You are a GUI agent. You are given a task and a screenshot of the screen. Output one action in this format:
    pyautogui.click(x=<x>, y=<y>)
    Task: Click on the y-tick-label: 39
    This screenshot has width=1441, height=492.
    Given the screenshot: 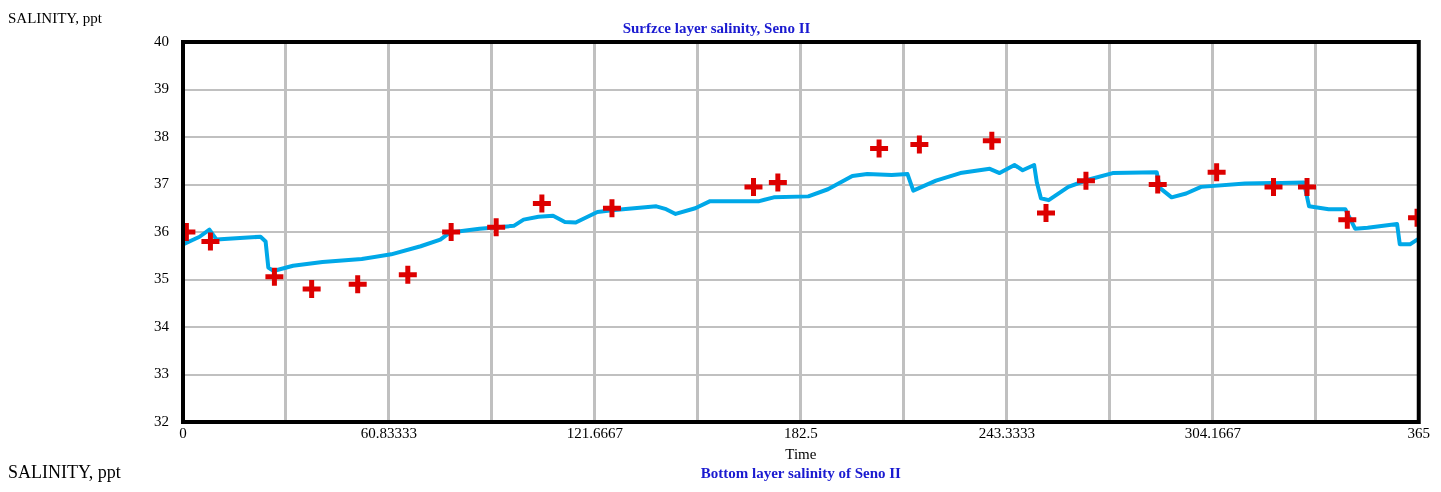 What is the action you would take?
    pyautogui.click(x=161, y=88)
    